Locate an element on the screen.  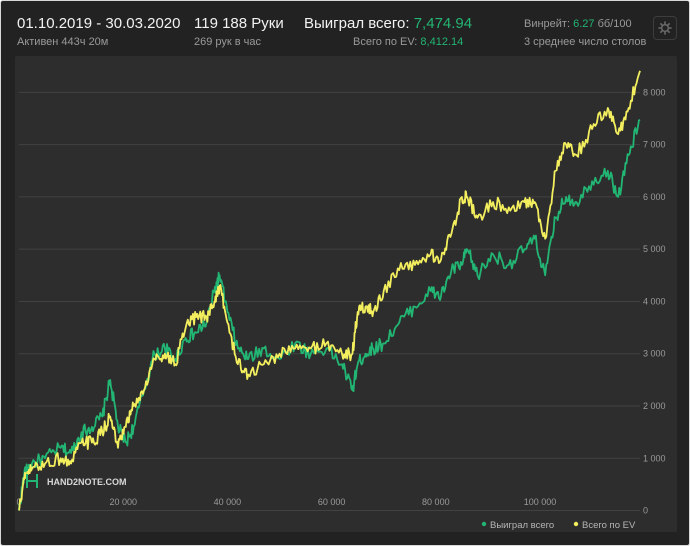
watermark: HAND2NOTE.COM is located at coordinates (76, 481).